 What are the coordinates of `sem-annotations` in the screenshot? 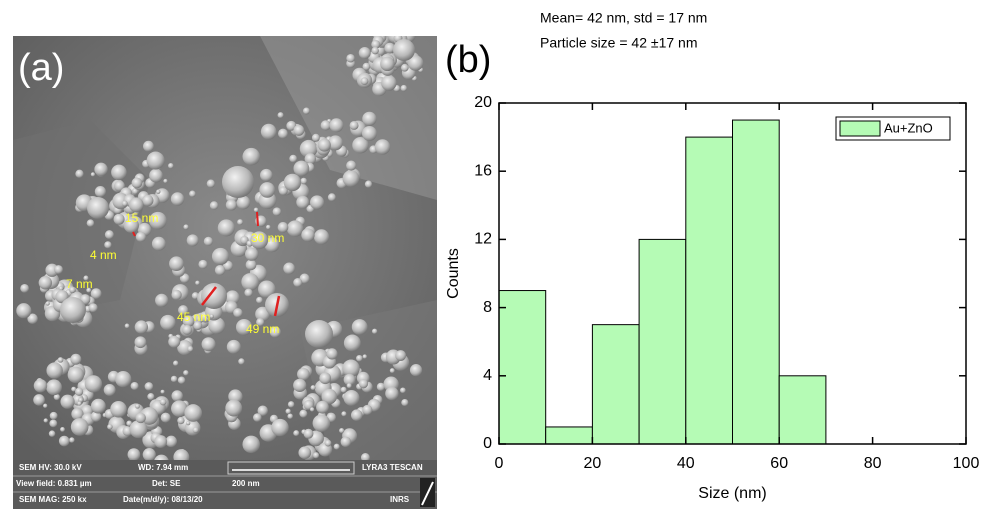 It's located at (206, 264).